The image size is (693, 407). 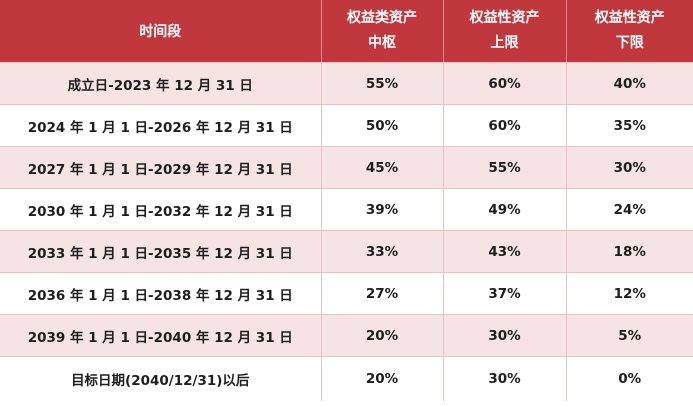 What do you see at coordinates (504, 18) in the screenshot?
I see `header-equity-upper-line1: 权益性资产` at bounding box center [504, 18].